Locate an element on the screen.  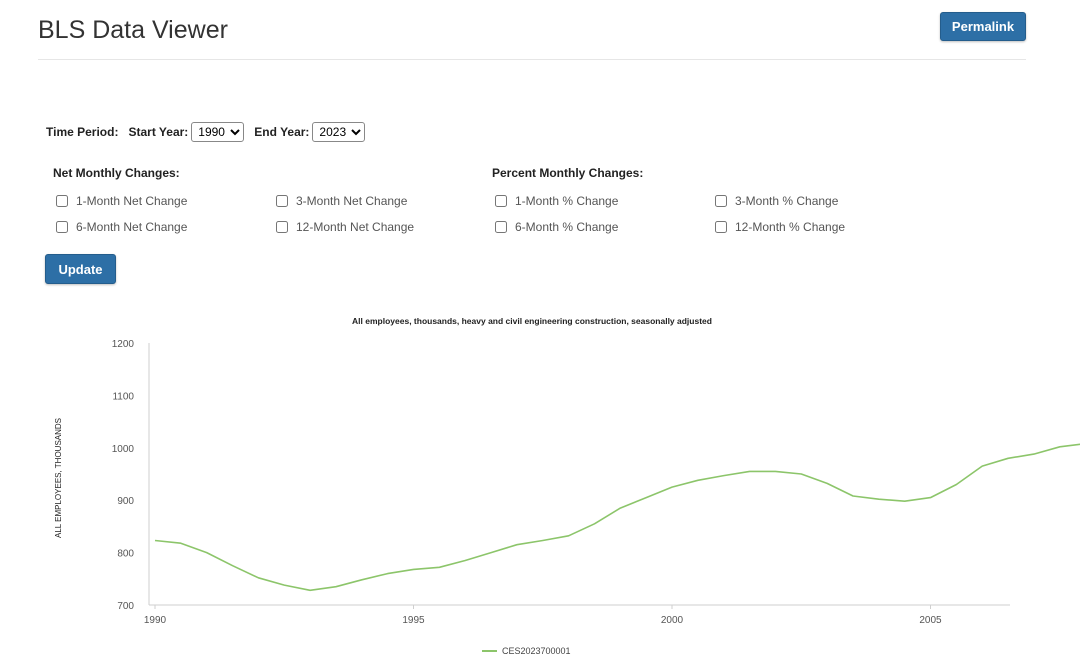
net-12-month-checkbox is located at coordinates (282, 227).